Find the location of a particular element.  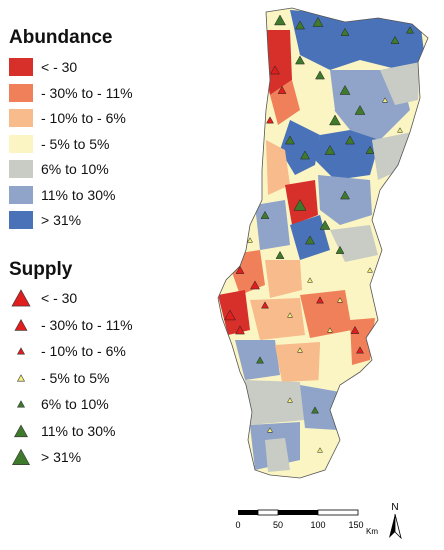

supply-label: - 5% to 5% is located at coordinates (75, 377).